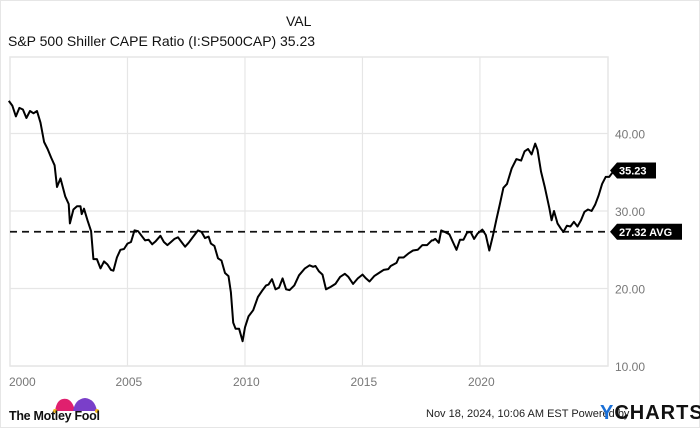 The height and width of the screenshot is (428, 700). I want to click on svg-text: 2005, so click(128, 382).